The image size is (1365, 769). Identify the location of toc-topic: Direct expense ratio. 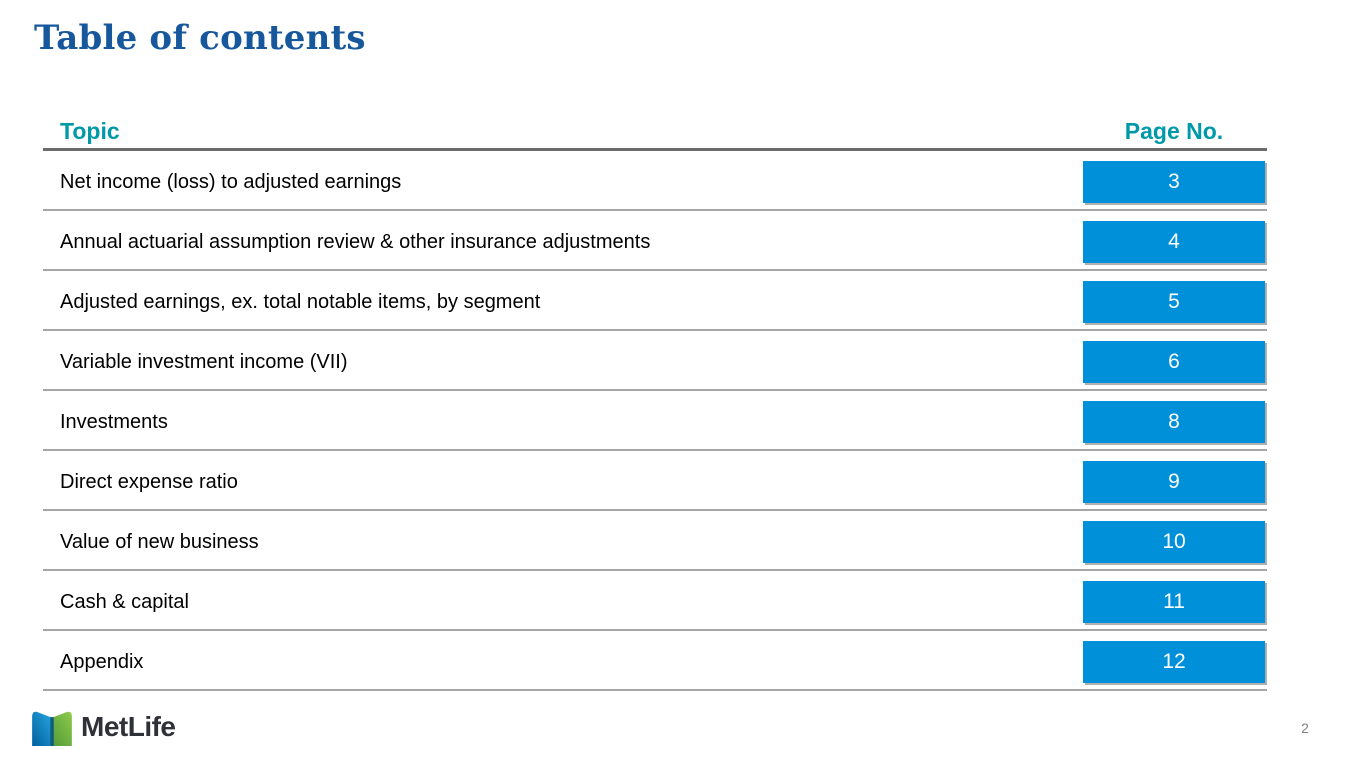
(149, 482).